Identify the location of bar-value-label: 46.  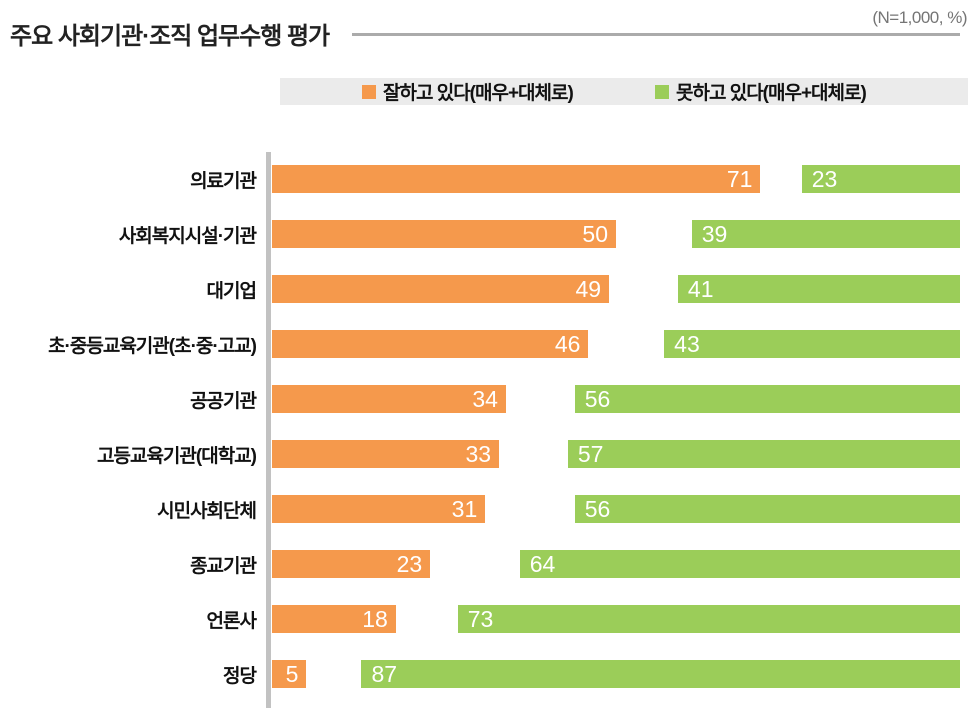
(567, 343).